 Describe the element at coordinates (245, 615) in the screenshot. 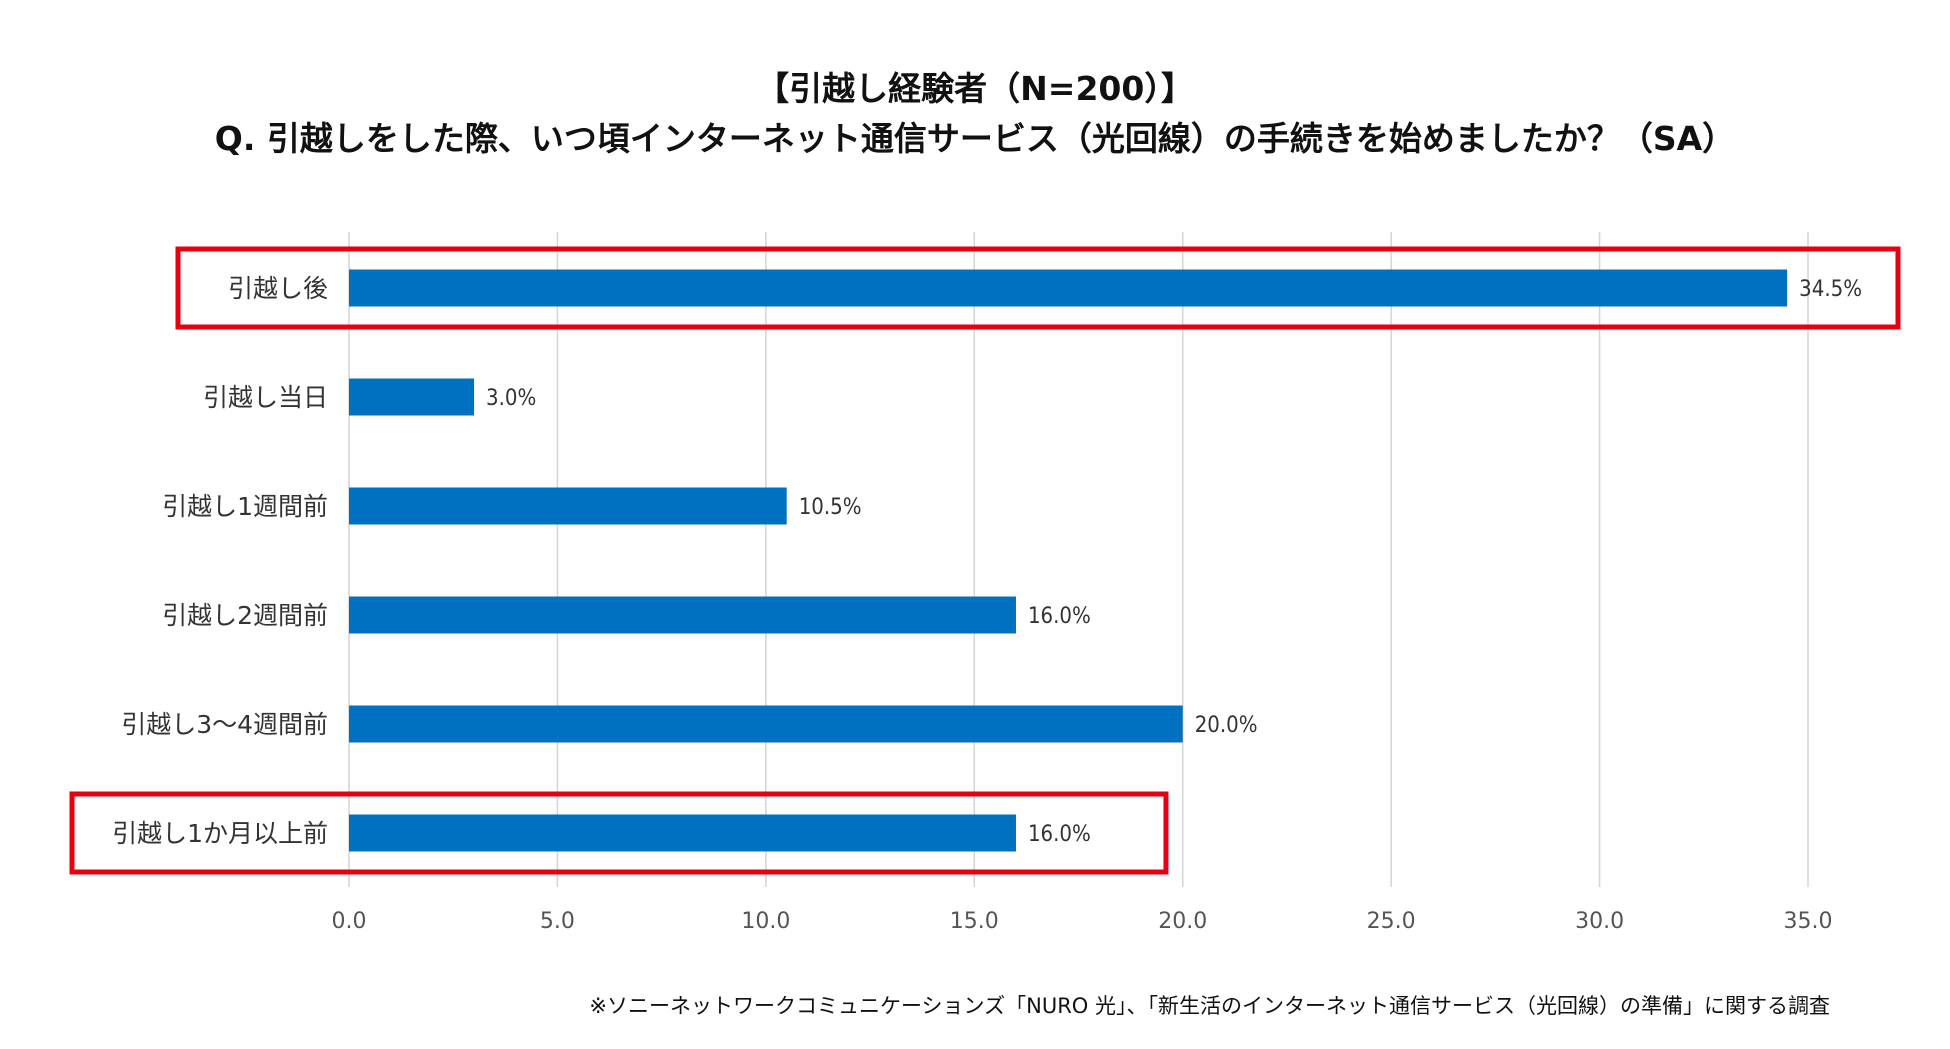

I see `category-label: 引越し2週間前` at that location.